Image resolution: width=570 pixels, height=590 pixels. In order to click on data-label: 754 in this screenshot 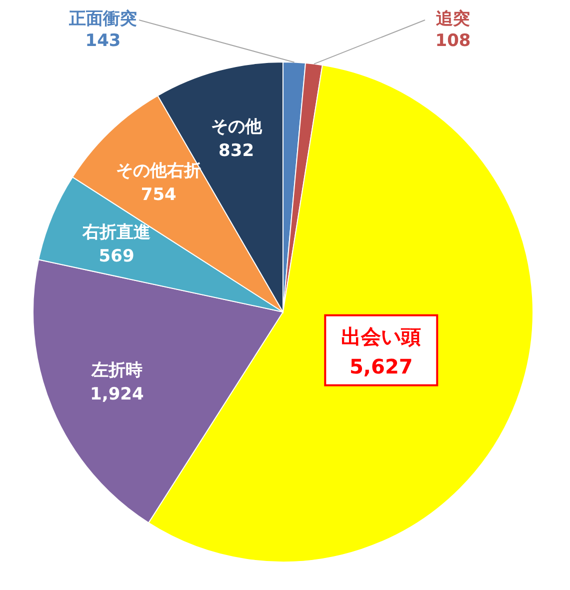, I will do `click(158, 194)`.